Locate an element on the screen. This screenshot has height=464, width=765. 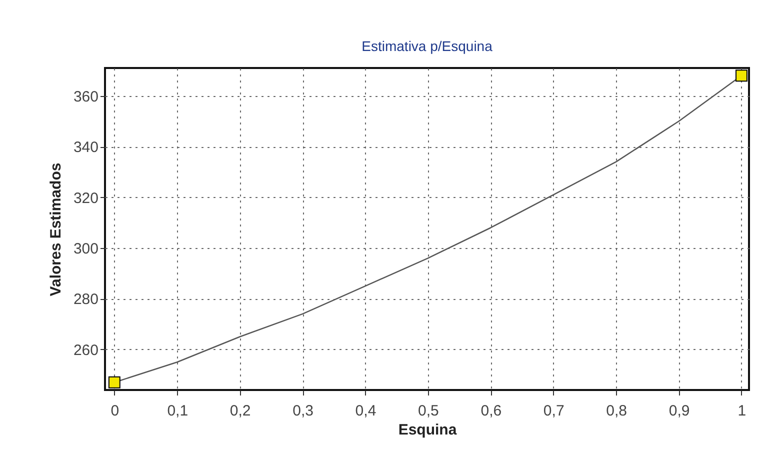
y-axis-title: Valores Estimados is located at coordinates (55, 229).